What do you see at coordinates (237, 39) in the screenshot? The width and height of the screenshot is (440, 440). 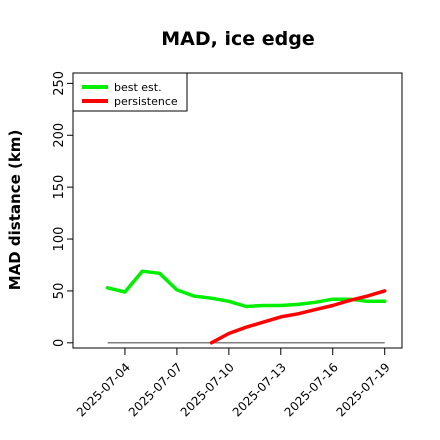 I see `chart-title: MAD, ice edge` at bounding box center [237, 39].